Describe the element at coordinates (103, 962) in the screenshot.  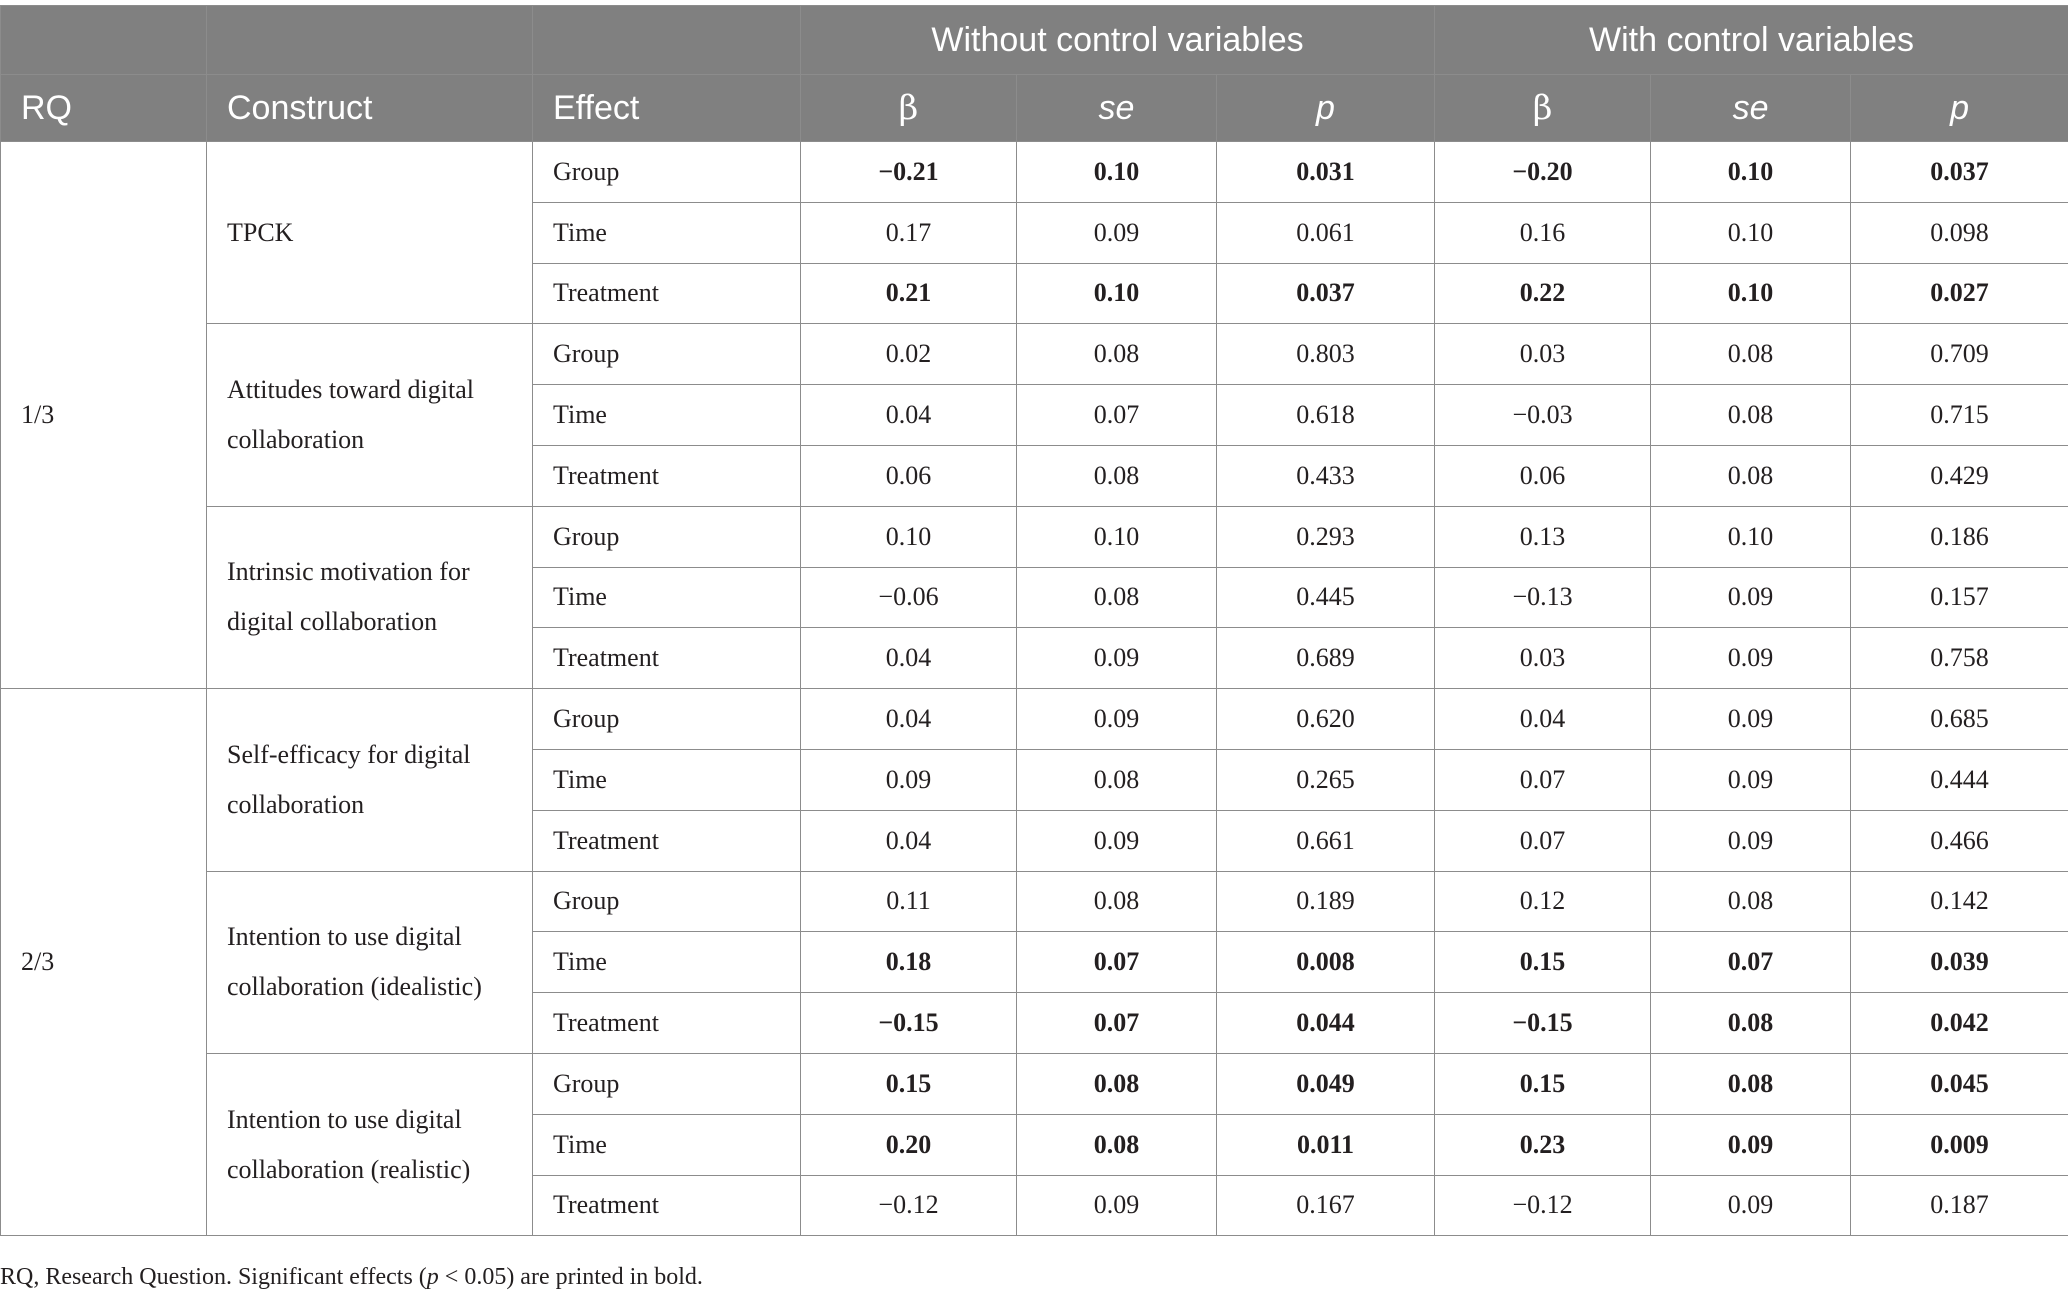
I see `rq-cell: 2/3` at that location.